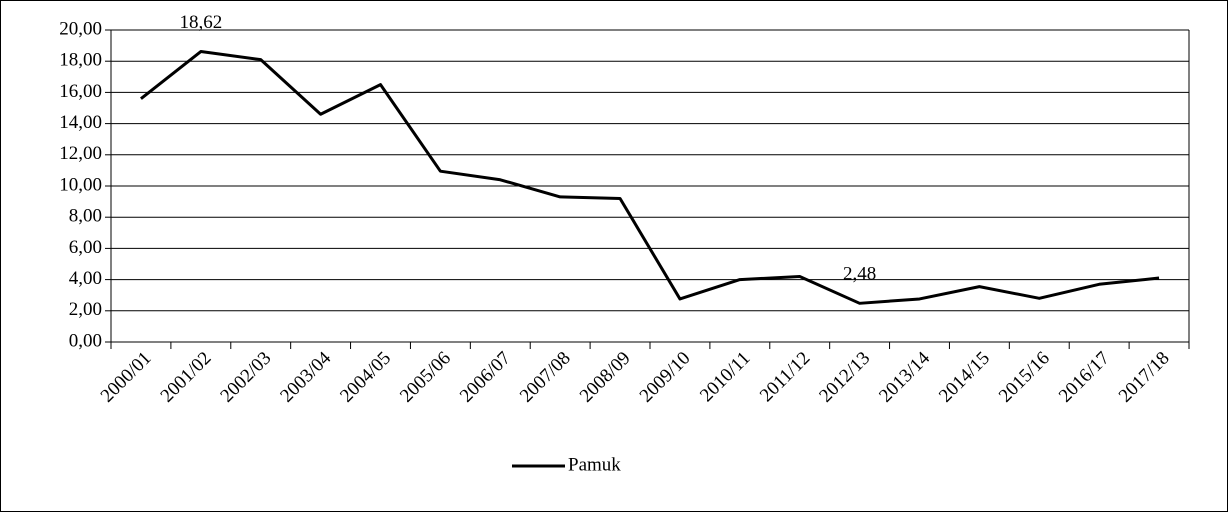 Image resolution: width=1229 pixels, height=513 pixels. Describe the element at coordinates (85, 278) in the screenshot. I see `y-tick-label: 4,00` at that location.